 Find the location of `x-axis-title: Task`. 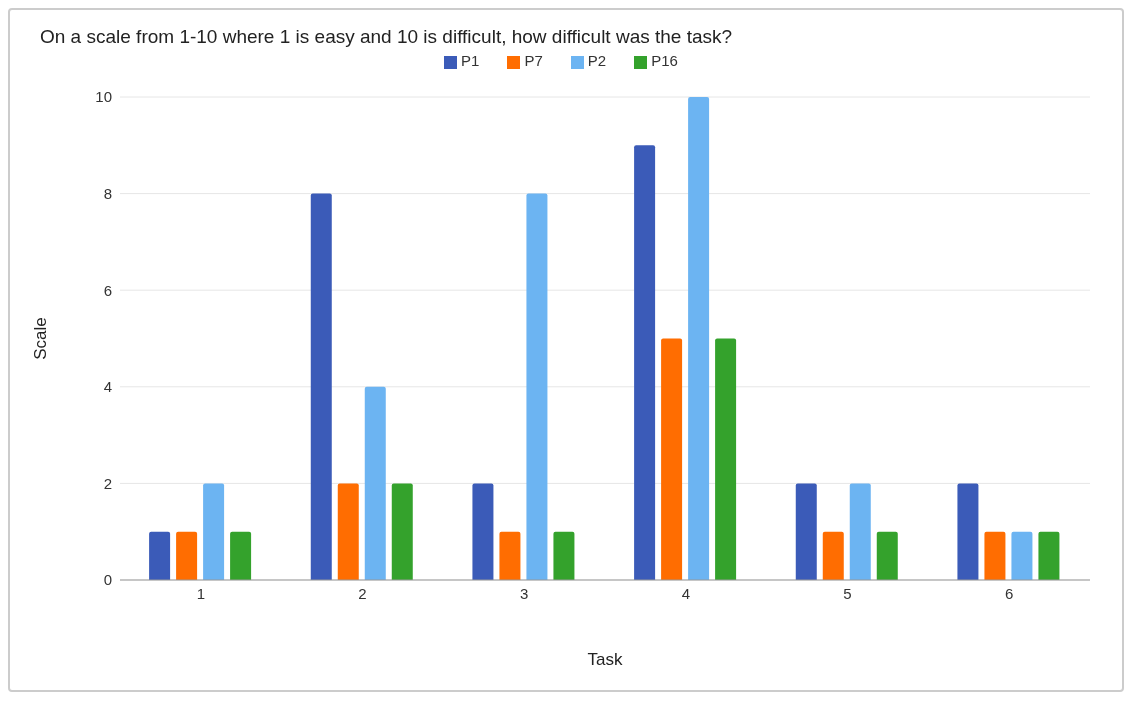

x-axis-title: Task is located at coordinates (605, 659).